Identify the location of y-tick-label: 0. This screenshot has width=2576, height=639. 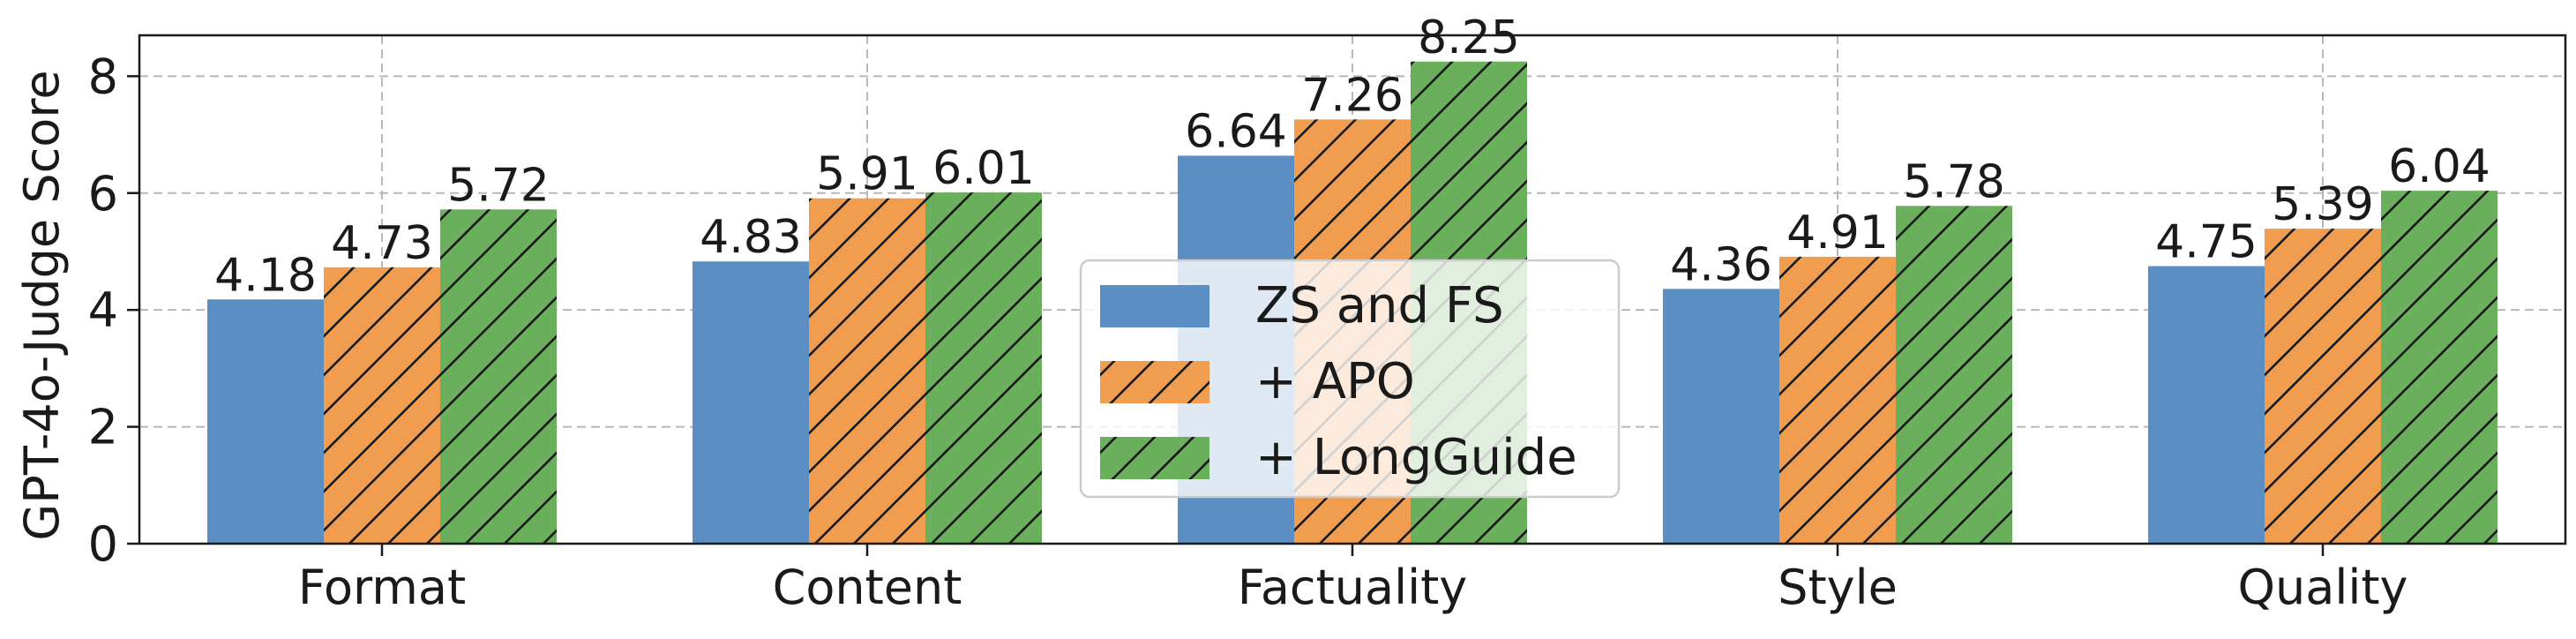
(103, 544).